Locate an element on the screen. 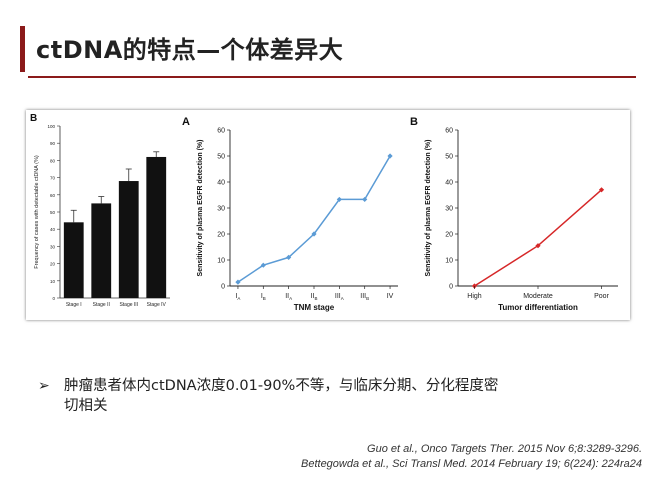  x-tick-label: Poor is located at coordinates (601, 296).